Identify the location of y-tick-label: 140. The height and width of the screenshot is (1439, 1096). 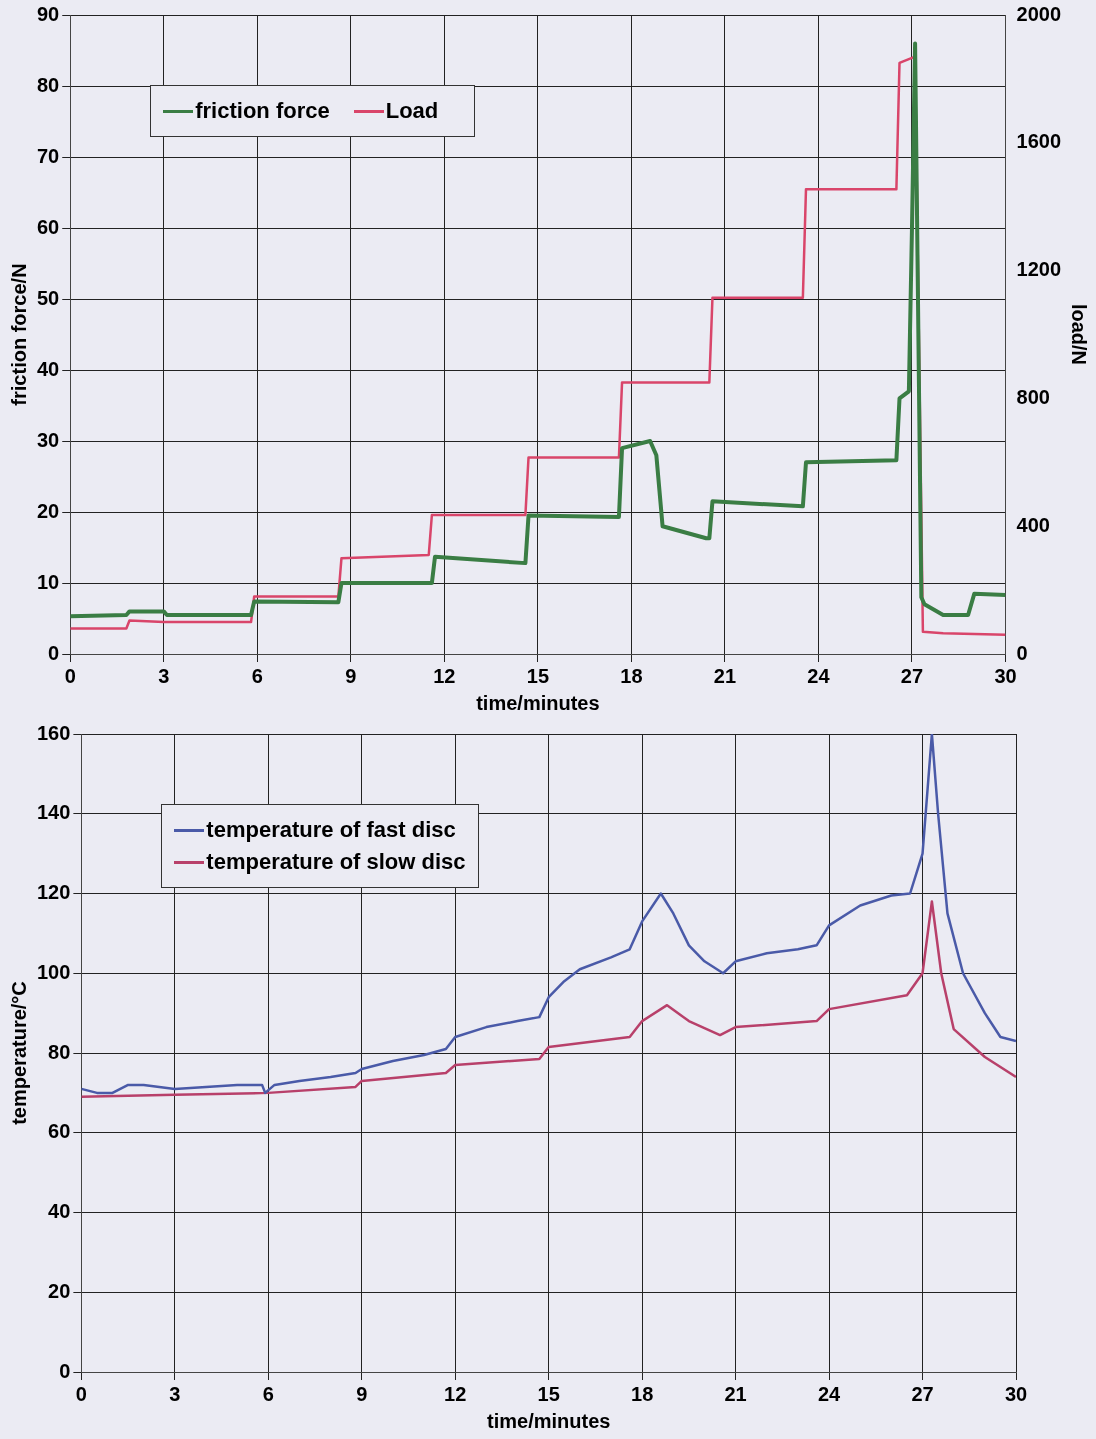
(53, 812).